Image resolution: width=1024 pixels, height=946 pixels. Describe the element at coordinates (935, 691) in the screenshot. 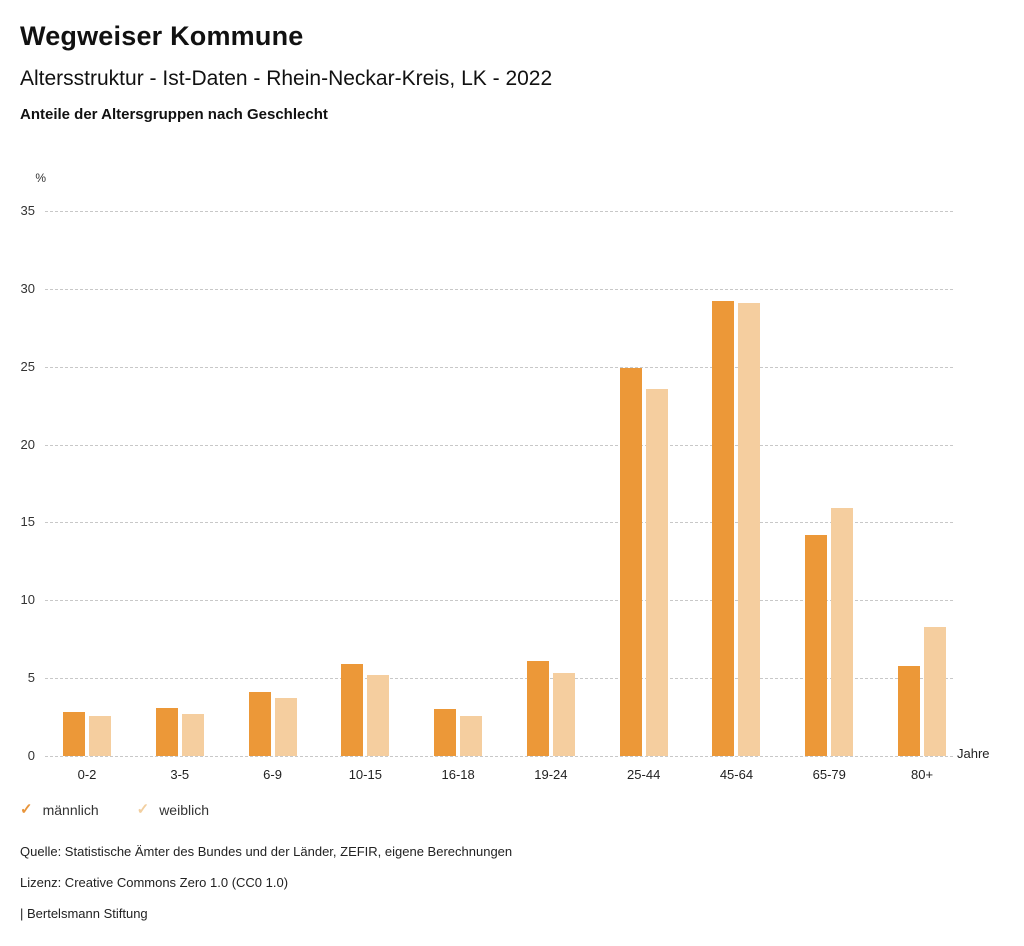

I see `bar-weiblich-80-` at that location.